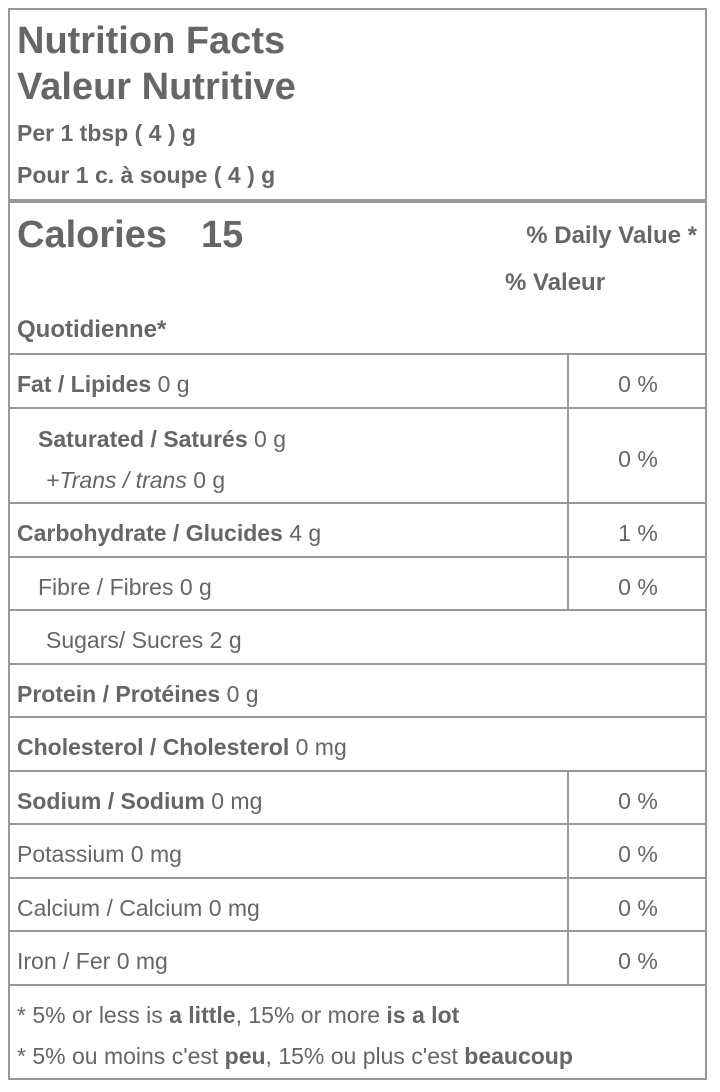  I want to click on sodium-dv: 0 %, so click(638, 801).